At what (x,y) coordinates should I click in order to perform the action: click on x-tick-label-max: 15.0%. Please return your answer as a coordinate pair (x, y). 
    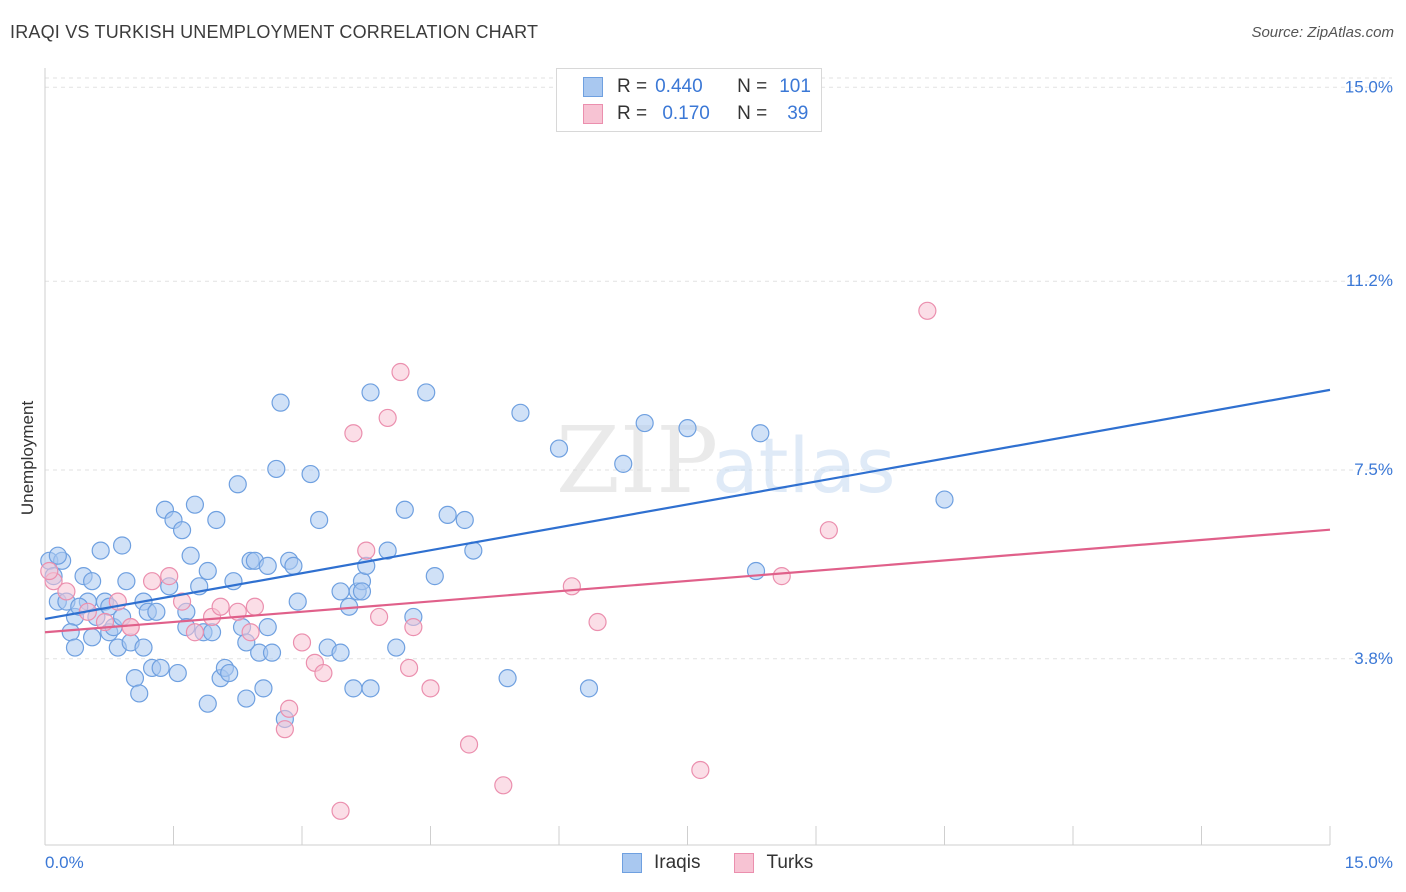
    Looking at the image, I should click on (1369, 862).